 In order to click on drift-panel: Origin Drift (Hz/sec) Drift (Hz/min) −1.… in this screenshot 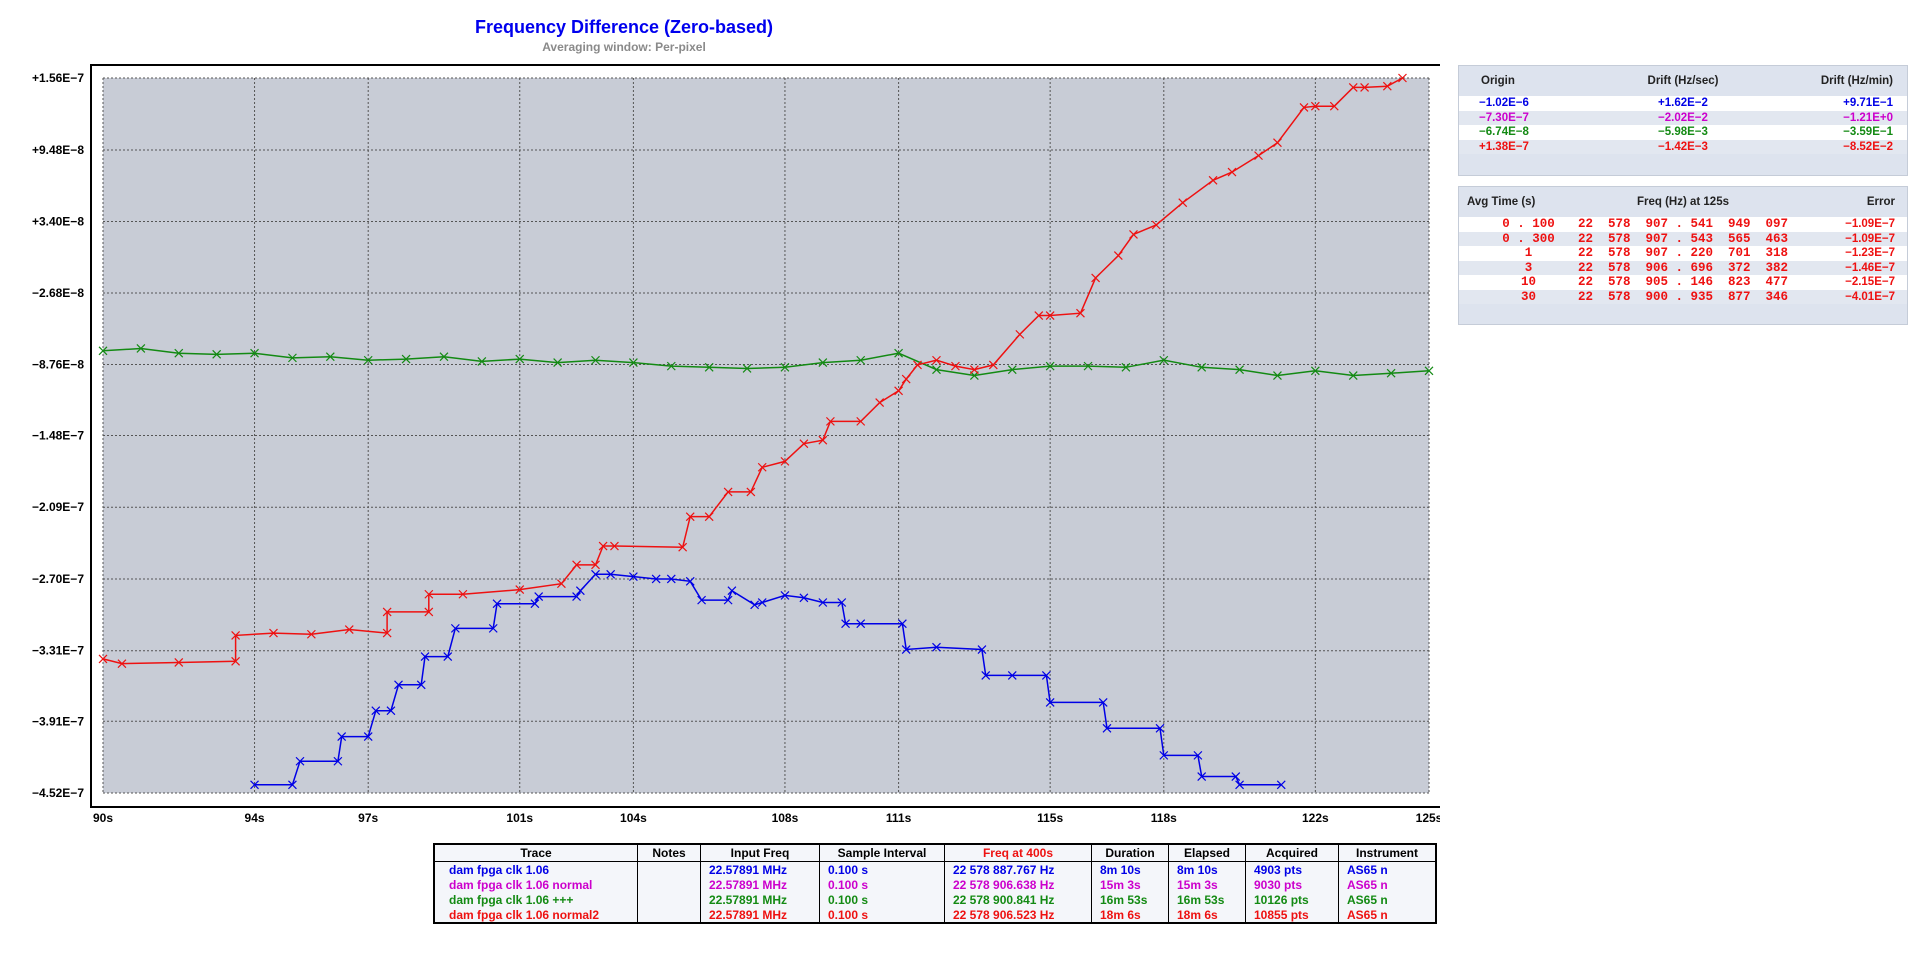, I will do `click(1683, 120)`.